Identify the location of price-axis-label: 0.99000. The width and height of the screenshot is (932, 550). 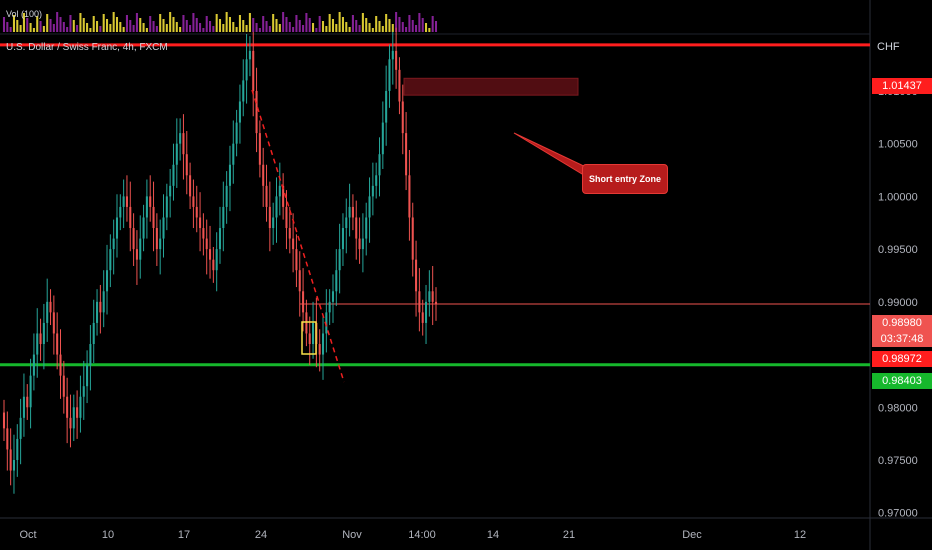
(898, 303).